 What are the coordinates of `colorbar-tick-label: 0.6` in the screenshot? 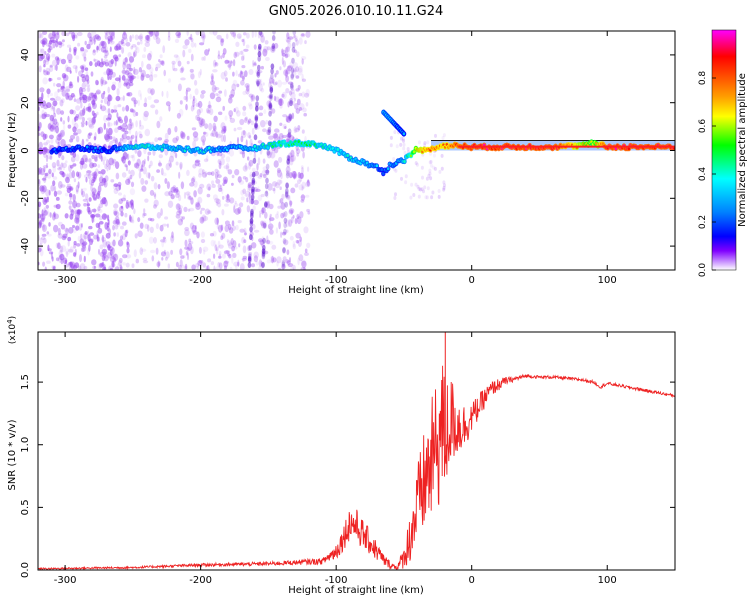 It's located at (703, 126).